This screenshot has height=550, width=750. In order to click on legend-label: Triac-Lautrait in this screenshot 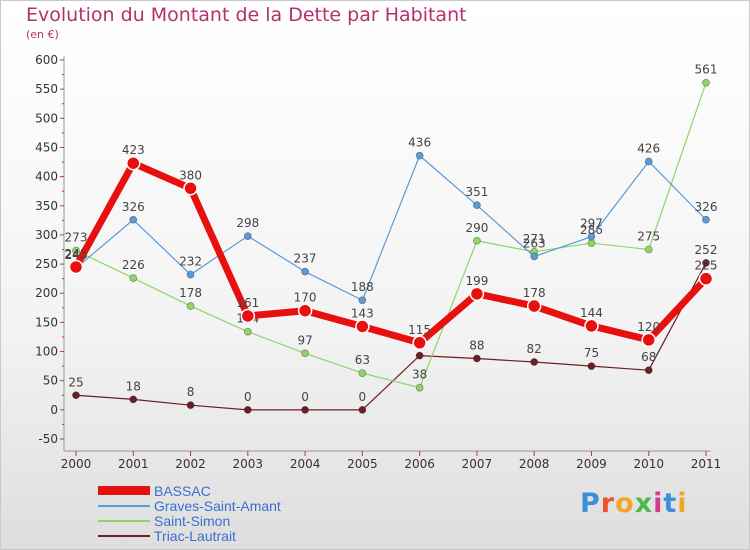, I will do `click(195, 535)`.